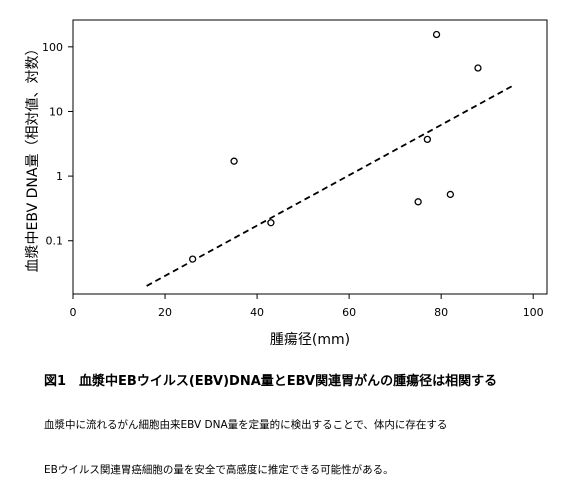  Describe the element at coordinates (33, 157) in the screenshot. I see `y-axis-label: 血漿中EBV DNA量（相対値、対数）` at that location.